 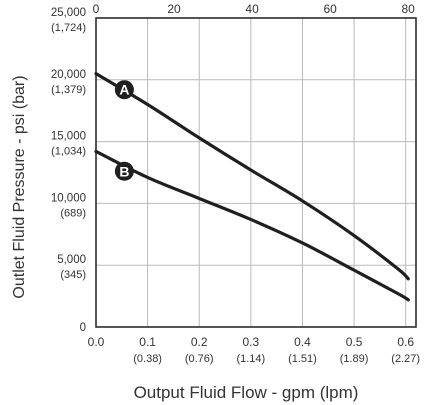 I want to click on x-tick-sublabel: (1.89), so click(x=354, y=359).